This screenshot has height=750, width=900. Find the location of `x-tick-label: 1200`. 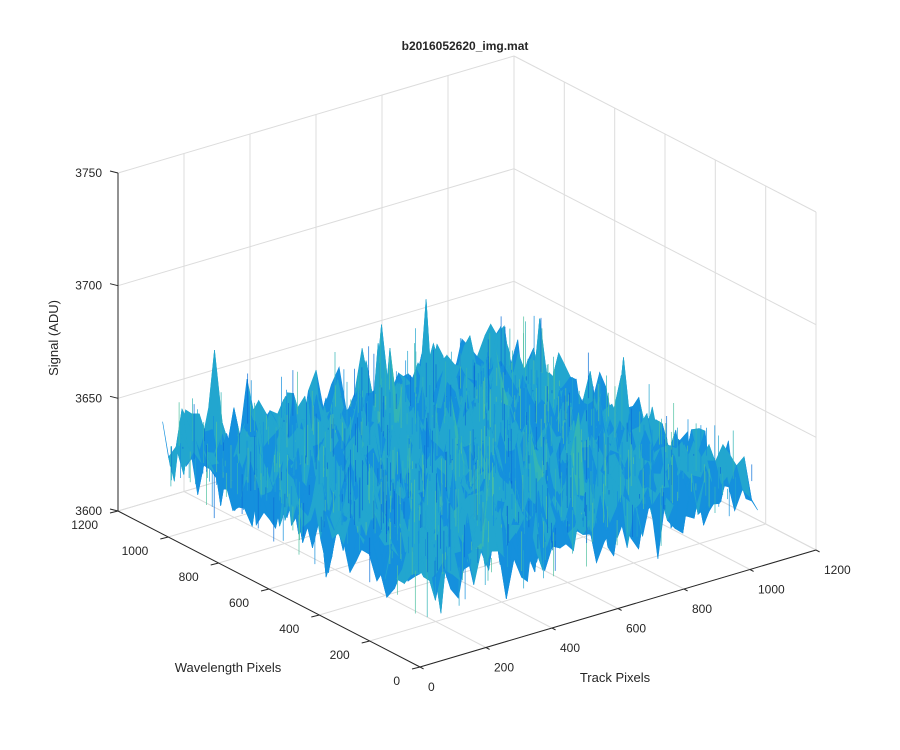

x-tick-label: 1200 is located at coordinates (837, 570).